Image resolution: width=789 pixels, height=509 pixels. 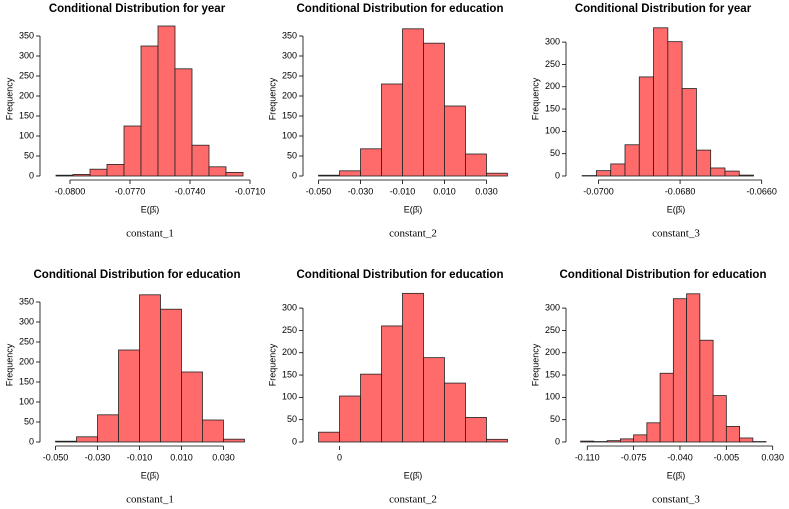 I want to click on x-tick-label: -0.0800, so click(x=70, y=191).